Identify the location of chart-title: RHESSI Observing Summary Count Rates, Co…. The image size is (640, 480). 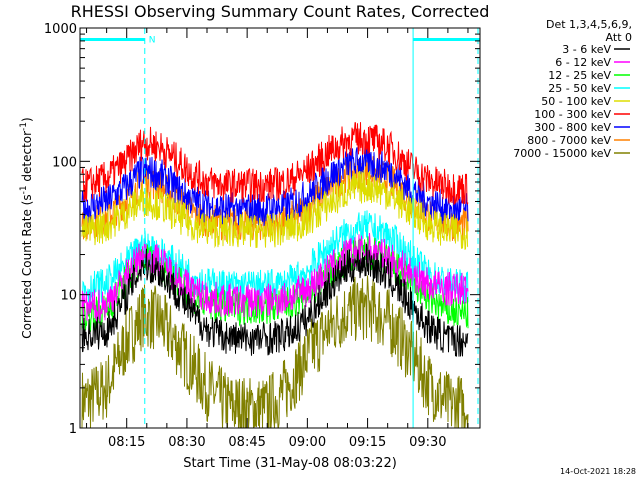
(280, 11).